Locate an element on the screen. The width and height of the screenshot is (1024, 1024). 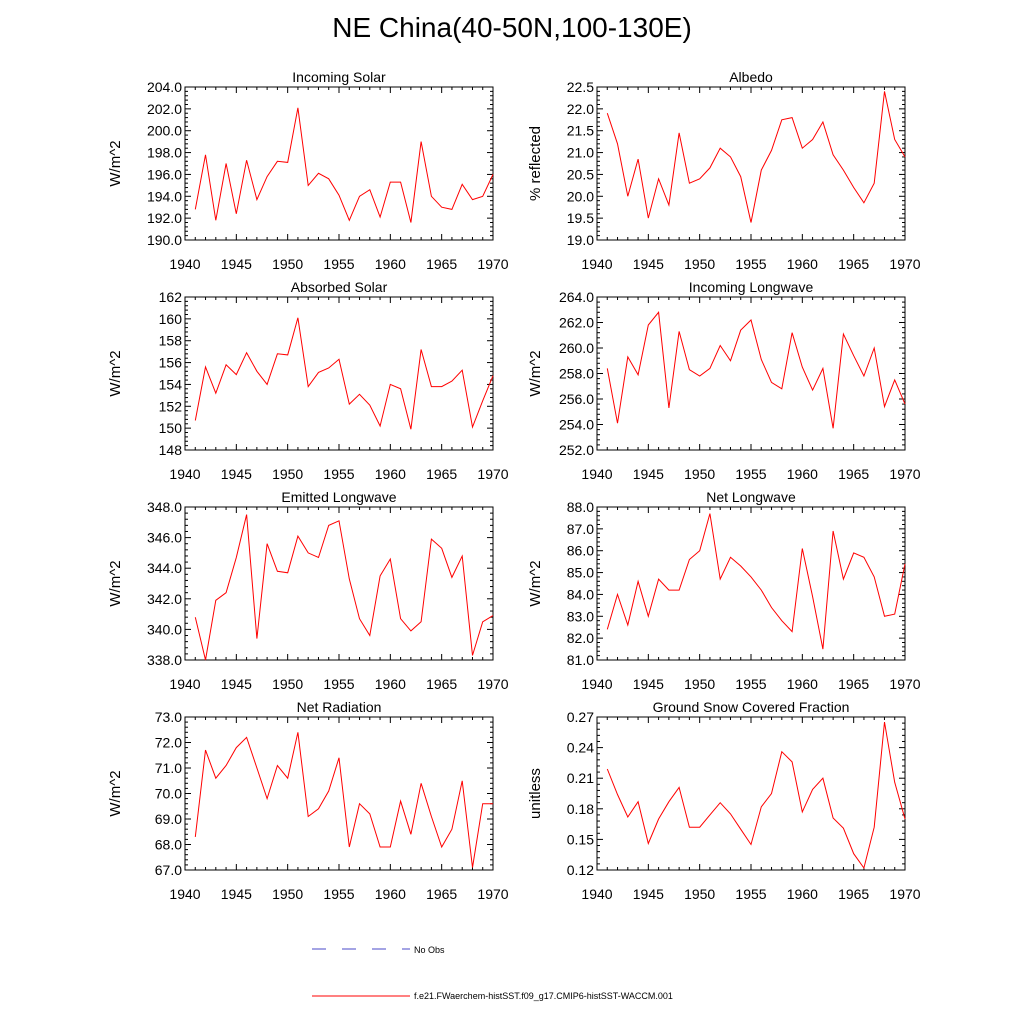
y-tick-label: 256.0 is located at coordinates (576, 399).